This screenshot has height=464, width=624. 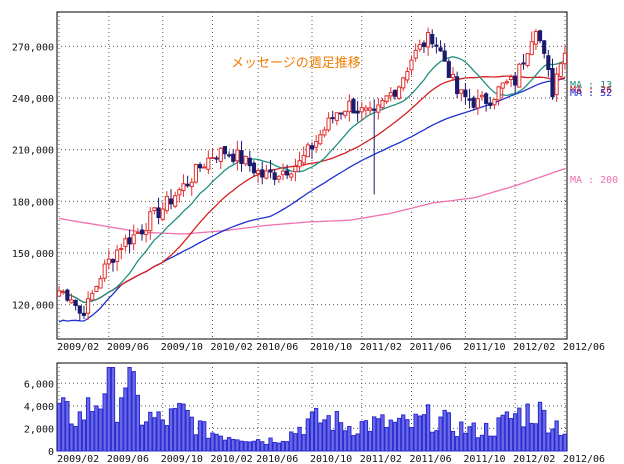 What do you see at coordinates (331, 459) in the screenshot?
I see `volume-x-tick-label: 2010/10` at bounding box center [331, 459].